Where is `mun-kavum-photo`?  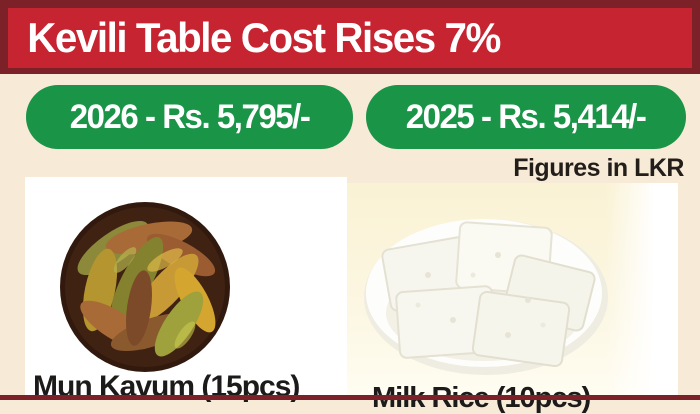 mun-kavum-photo is located at coordinates (145, 287).